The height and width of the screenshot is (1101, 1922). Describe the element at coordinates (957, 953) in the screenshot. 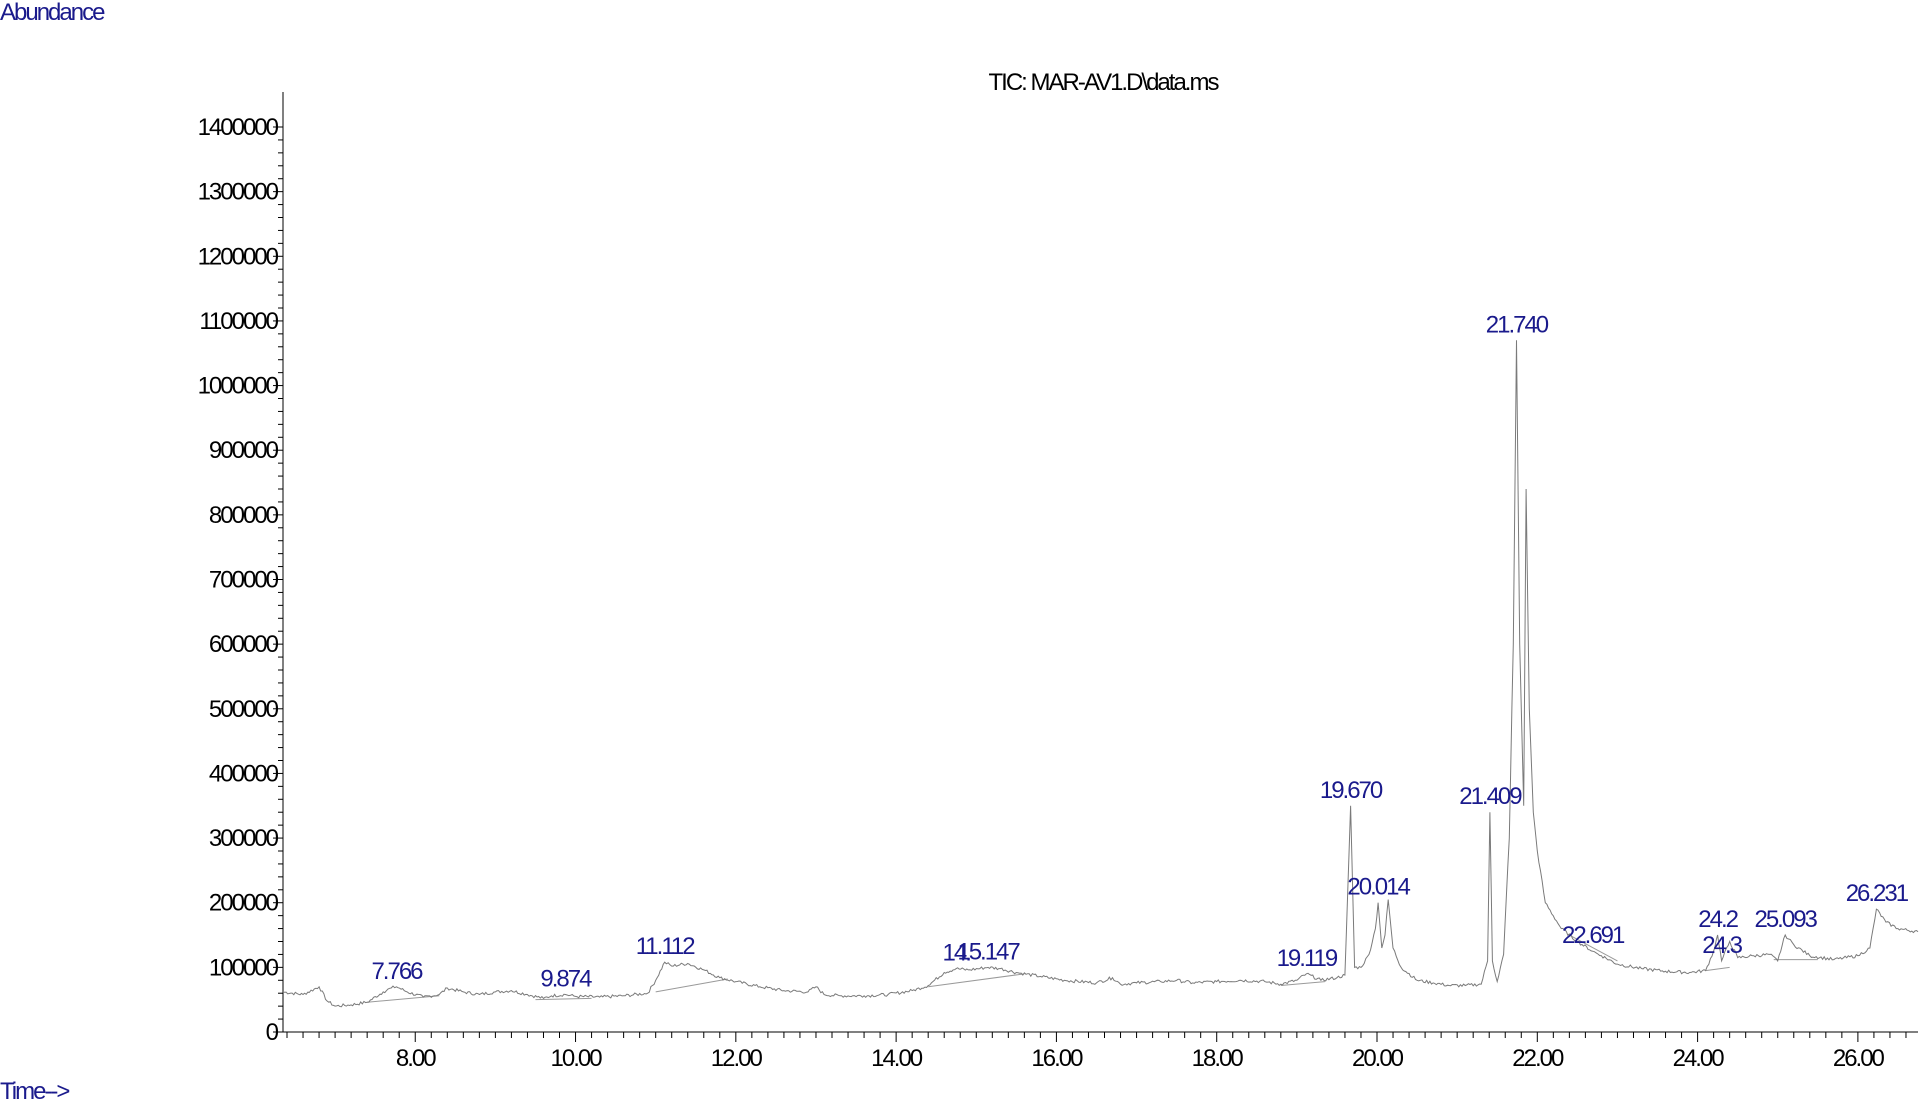

I see `peak-label: 14.` at that location.